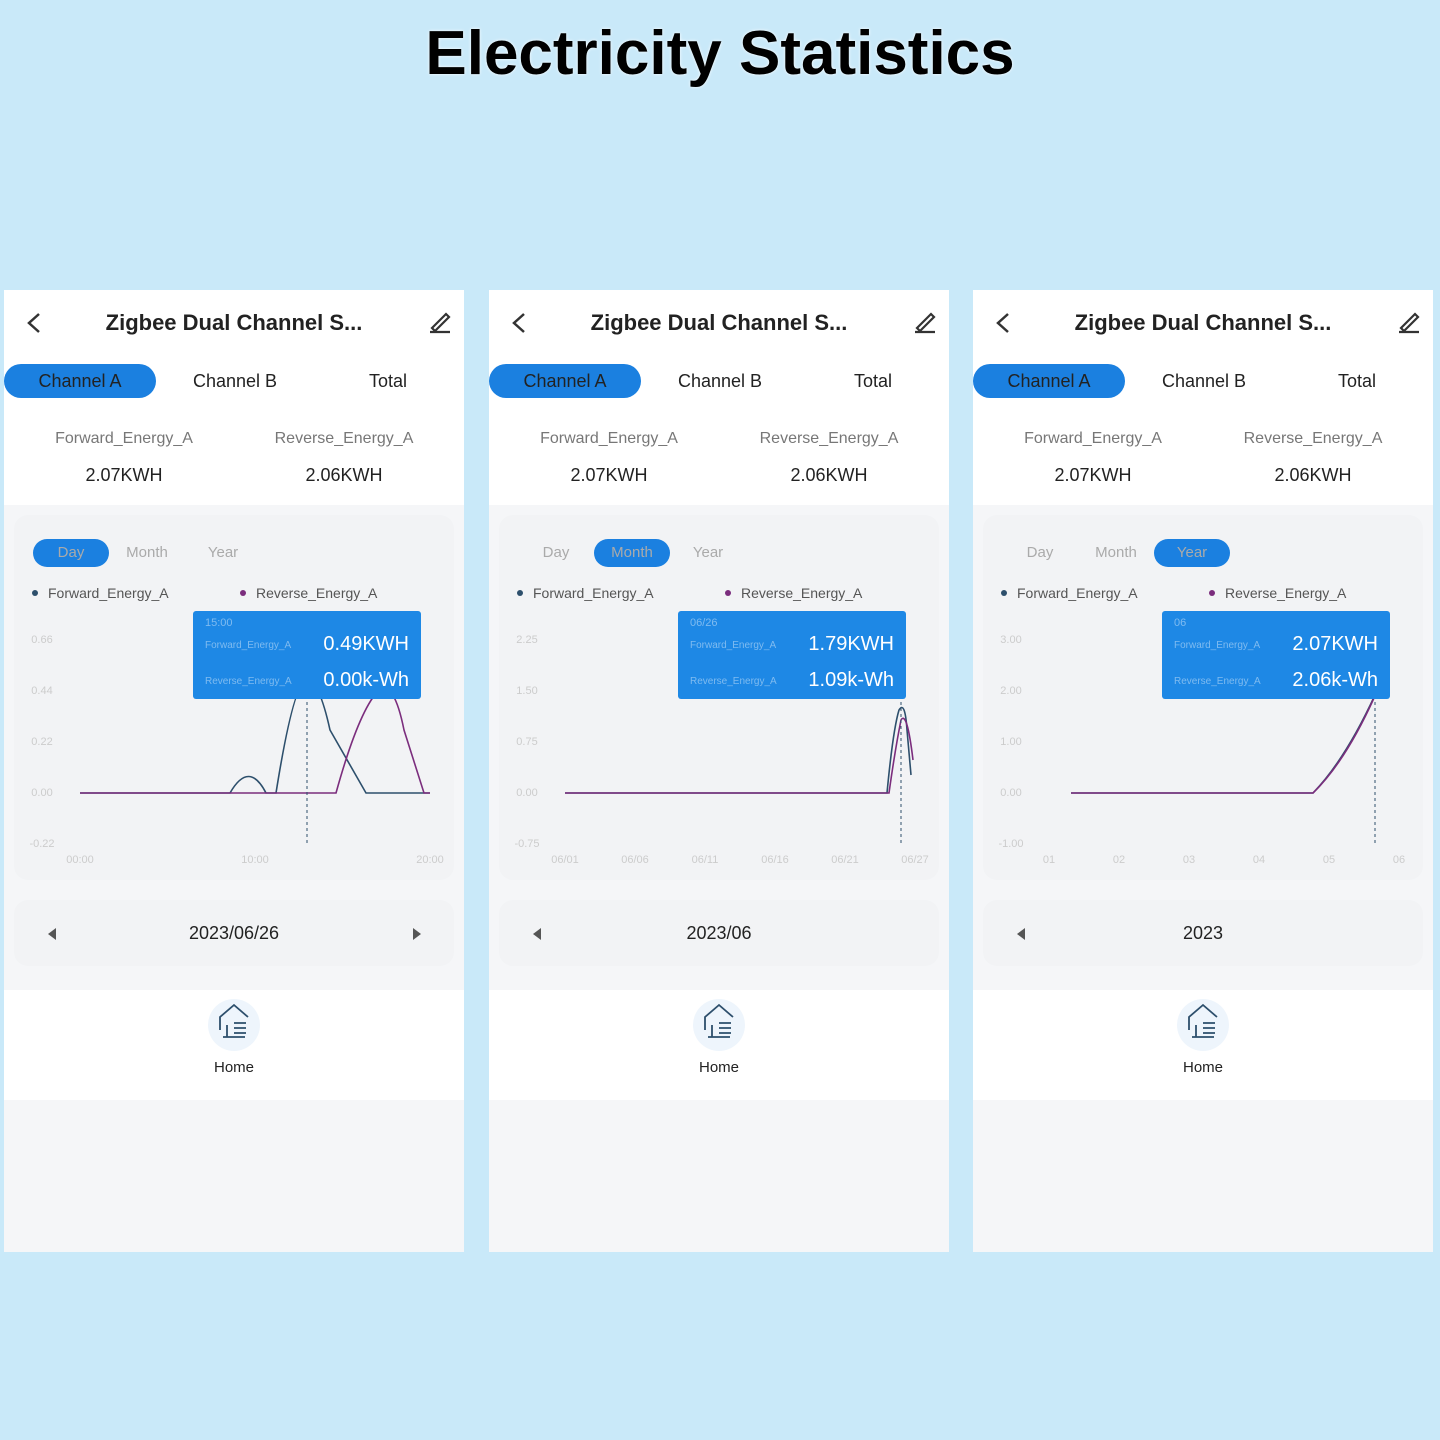  I want to click on y-tick-label: 0.66, so click(42, 640).